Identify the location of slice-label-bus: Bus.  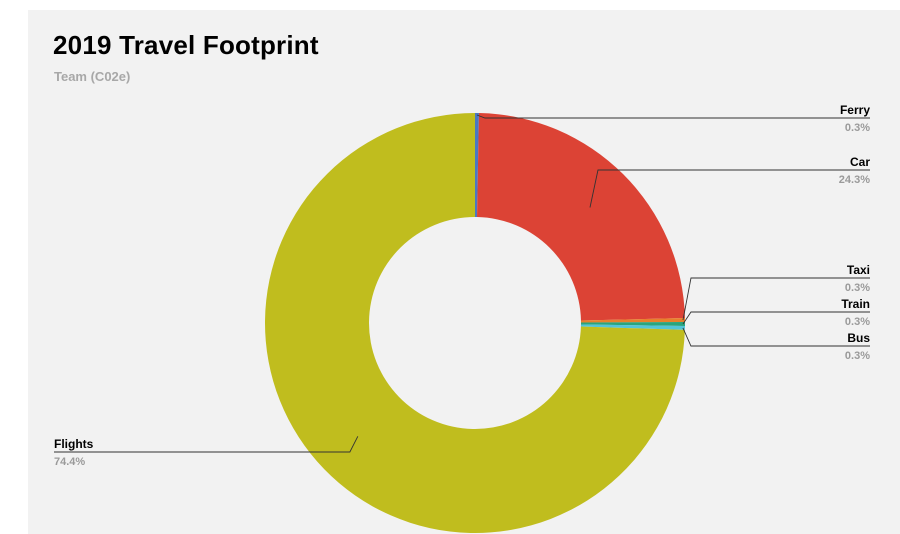
(858, 338).